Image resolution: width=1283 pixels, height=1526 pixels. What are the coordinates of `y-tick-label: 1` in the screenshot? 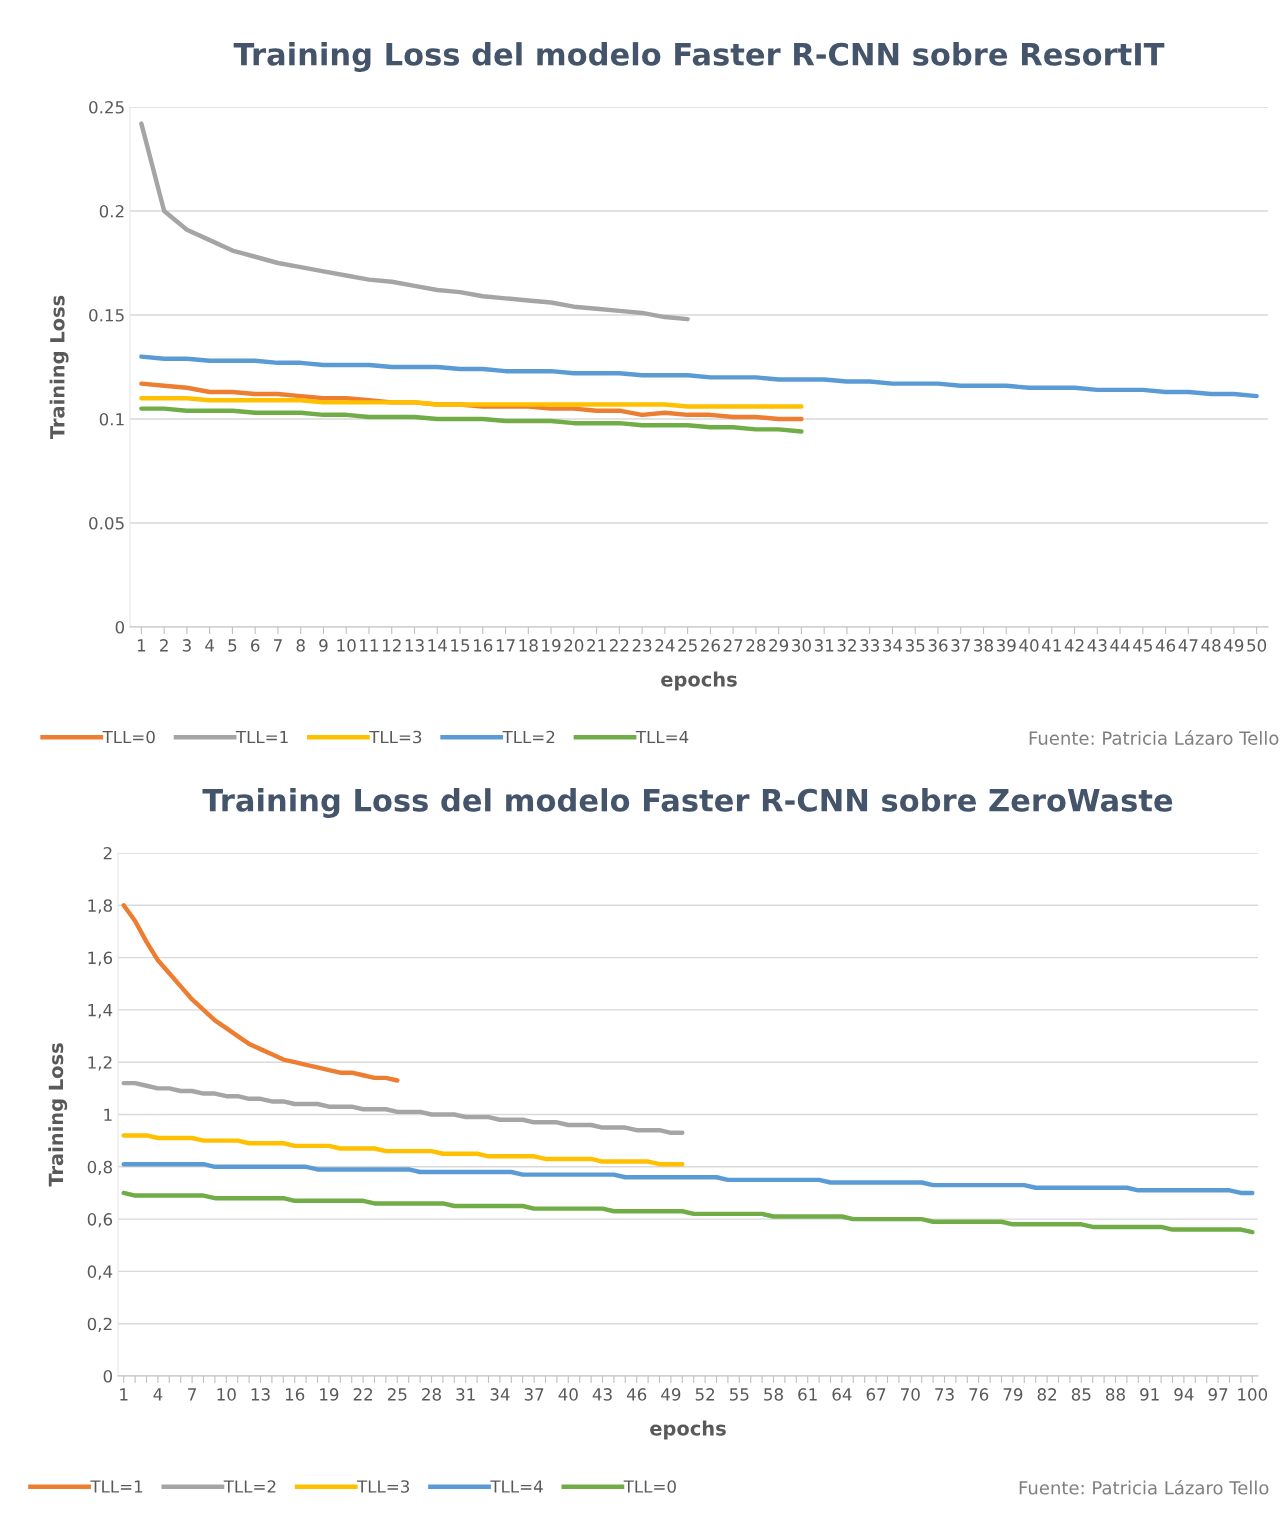 It's located at (108, 1114).